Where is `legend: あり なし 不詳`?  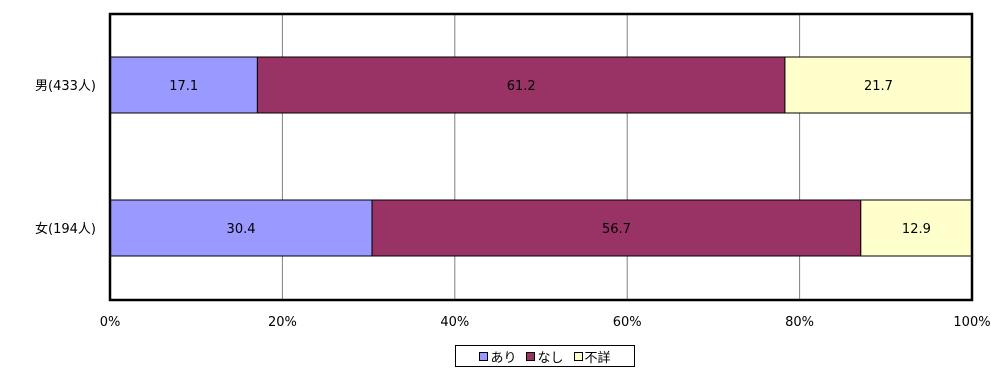
legend: あり なし 不詳 is located at coordinates (545, 356).